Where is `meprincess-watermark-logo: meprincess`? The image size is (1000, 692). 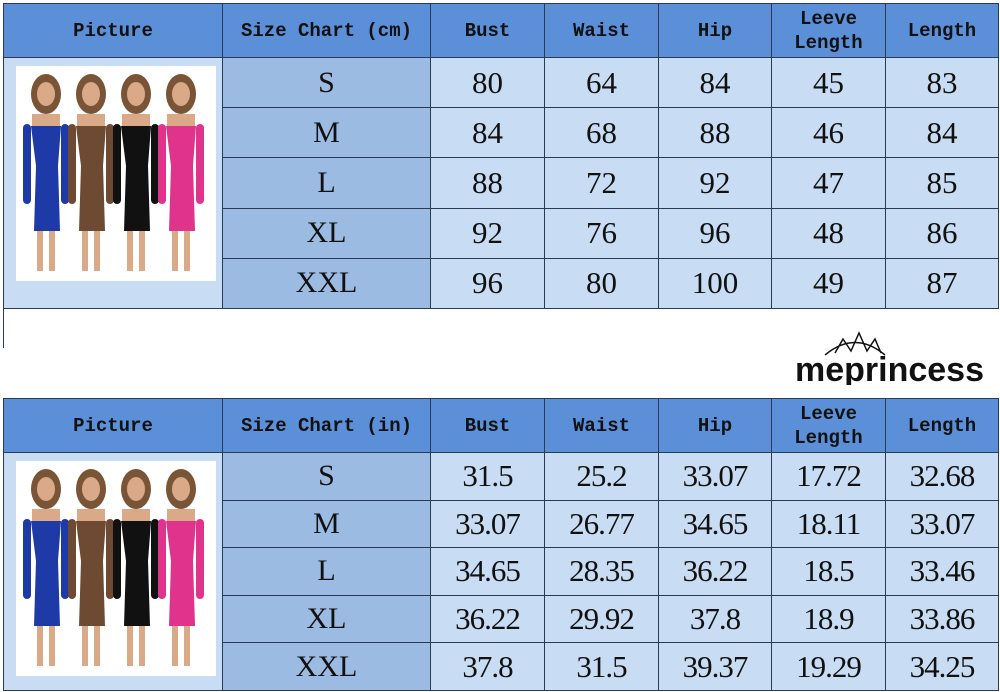 meprincess-watermark-logo: meprincess is located at coordinates (889, 358).